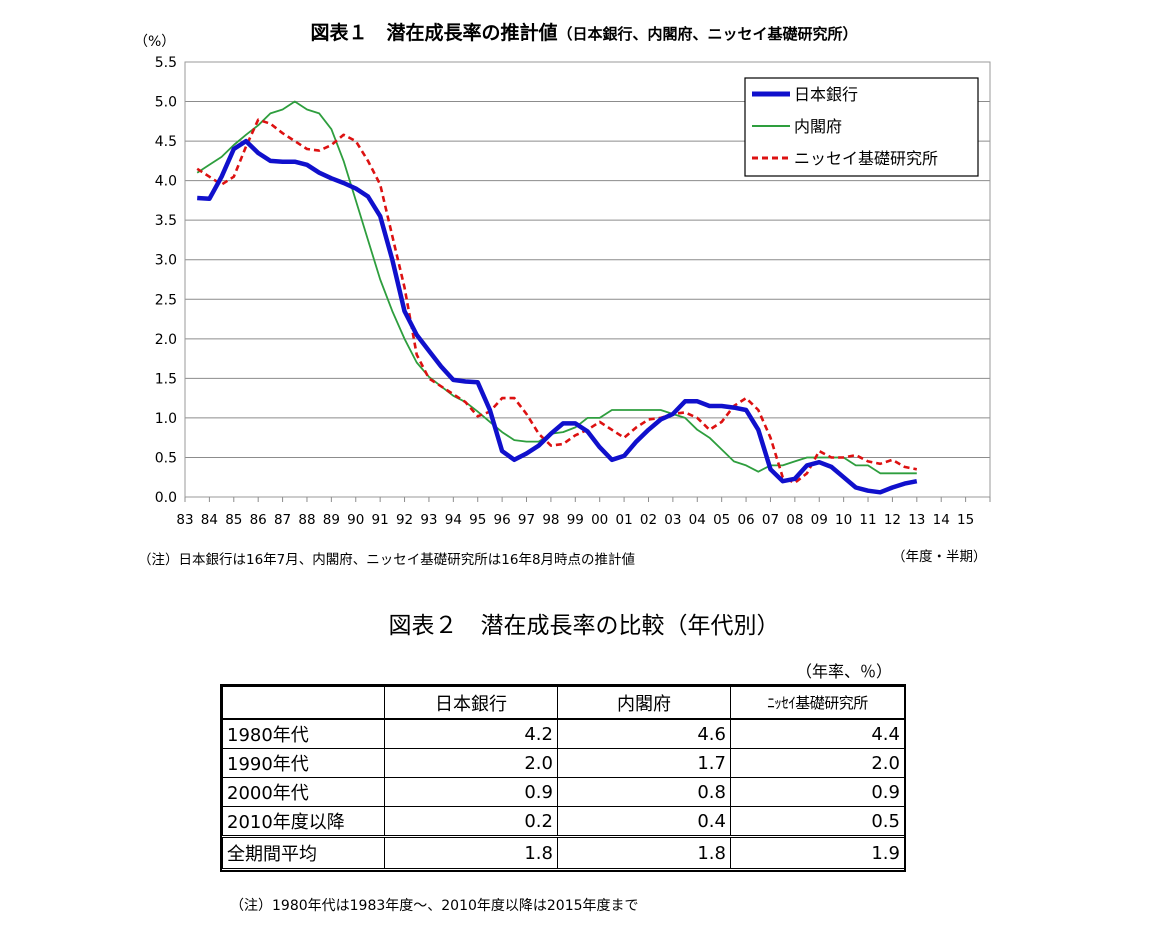 This screenshot has height=934, width=1168. I want to click on table-row: 2010年度以降 0.2 0.4 0.5, so click(563, 821).